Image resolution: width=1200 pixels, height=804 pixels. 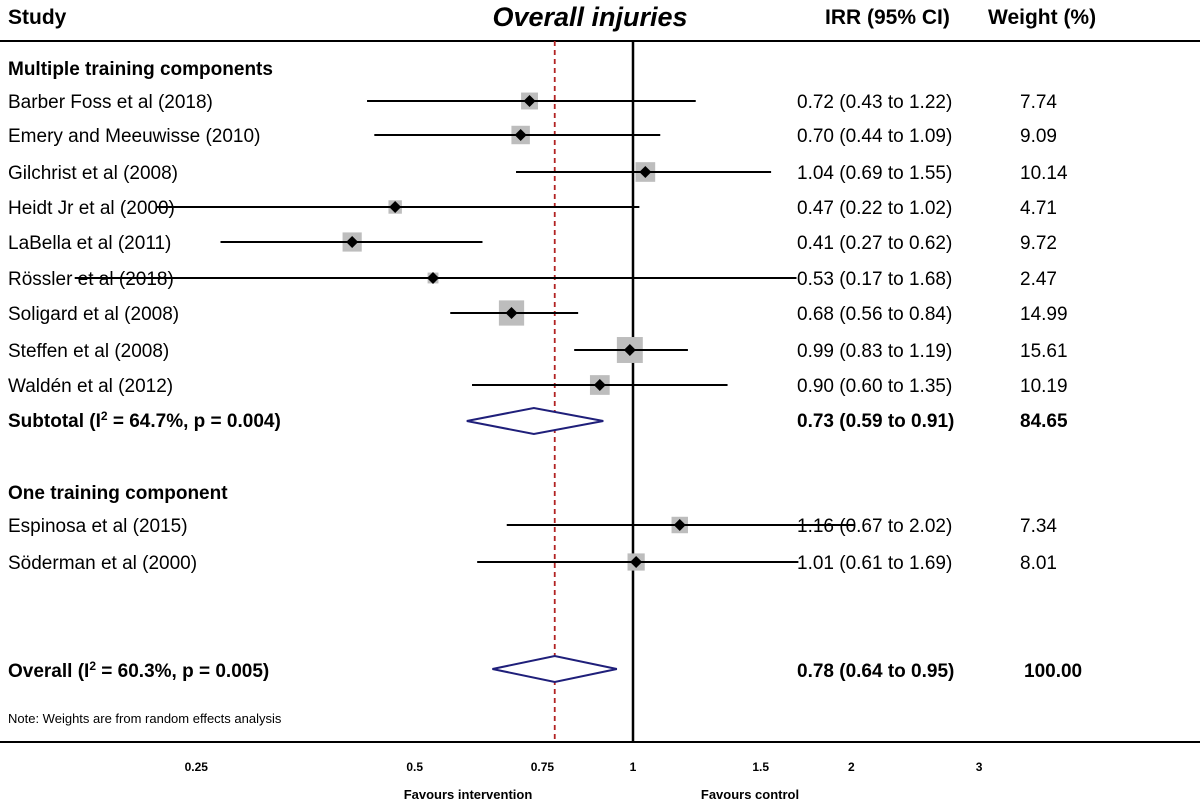 What do you see at coordinates (1044, 314) in the screenshot?
I see `study-weight-value: 14.99` at bounding box center [1044, 314].